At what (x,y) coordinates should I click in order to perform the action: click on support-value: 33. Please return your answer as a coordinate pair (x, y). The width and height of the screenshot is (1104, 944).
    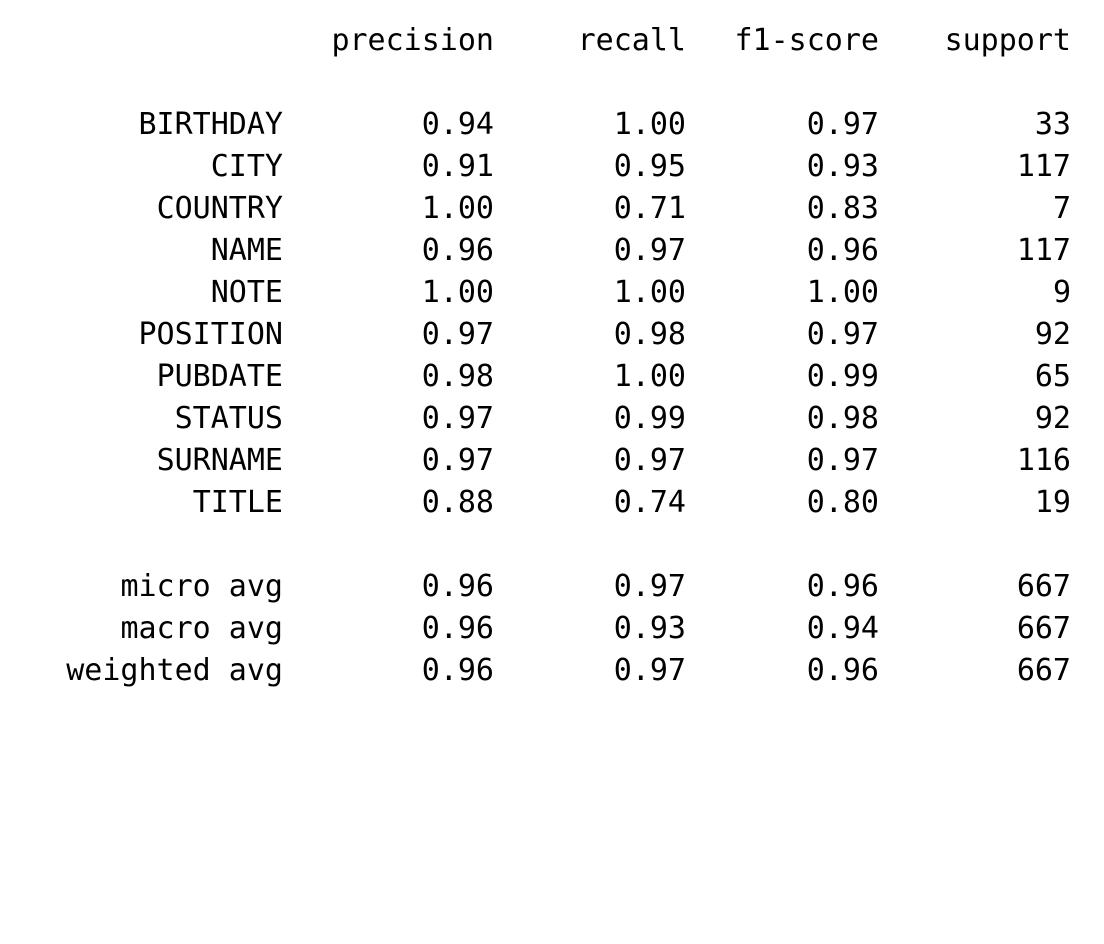
    Looking at the image, I should click on (1052, 124).